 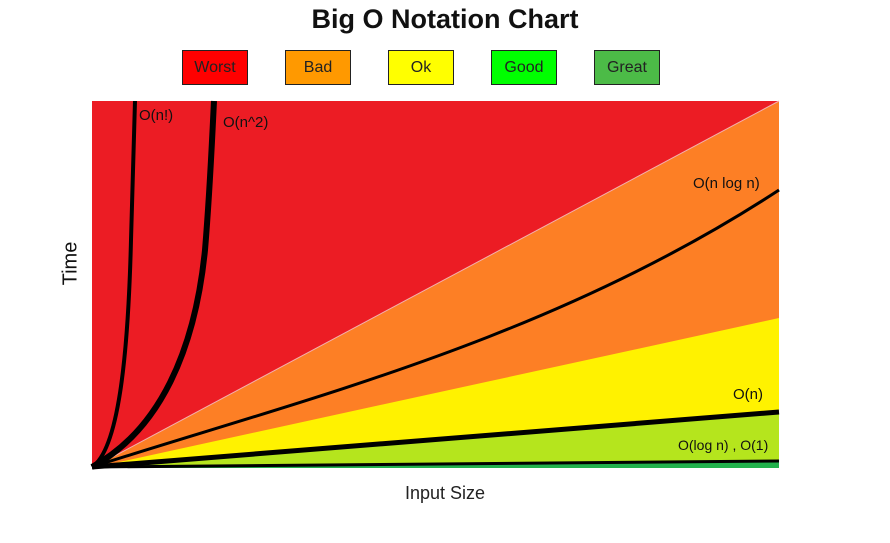 I want to click on label-linear: O(n), so click(x=748, y=394).